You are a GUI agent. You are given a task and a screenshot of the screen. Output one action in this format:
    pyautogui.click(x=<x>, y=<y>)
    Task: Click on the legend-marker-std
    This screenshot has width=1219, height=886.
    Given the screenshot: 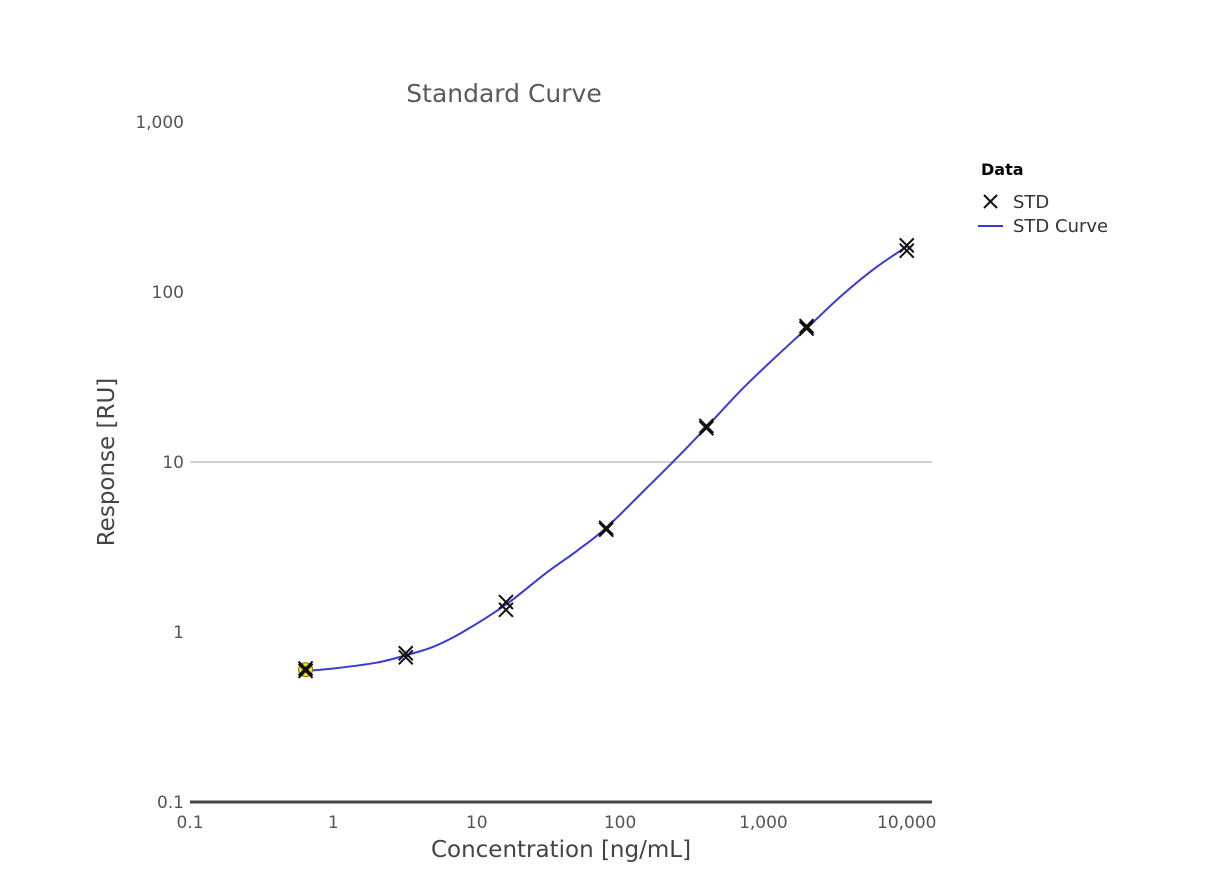 What is the action you would take?
    pyautogui.click(x=990, y=201)
    